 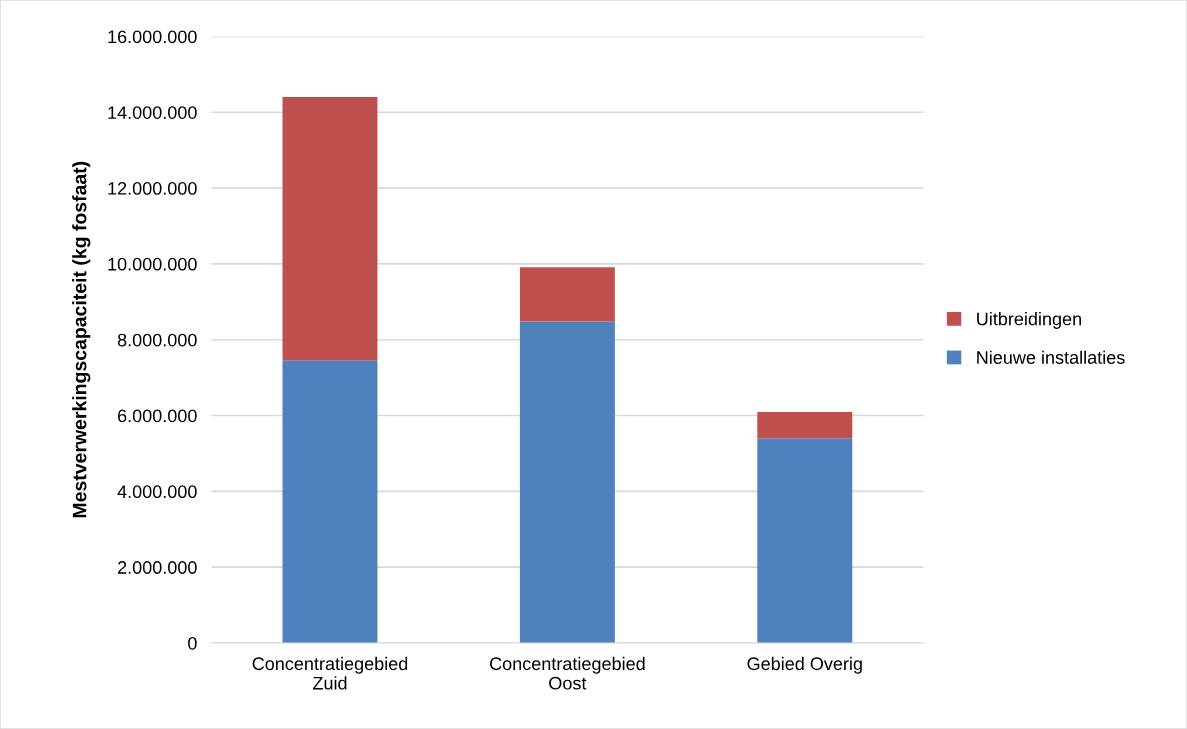 I want to click on y-tick-label: 8.000.000, so click(x=157, y=340).